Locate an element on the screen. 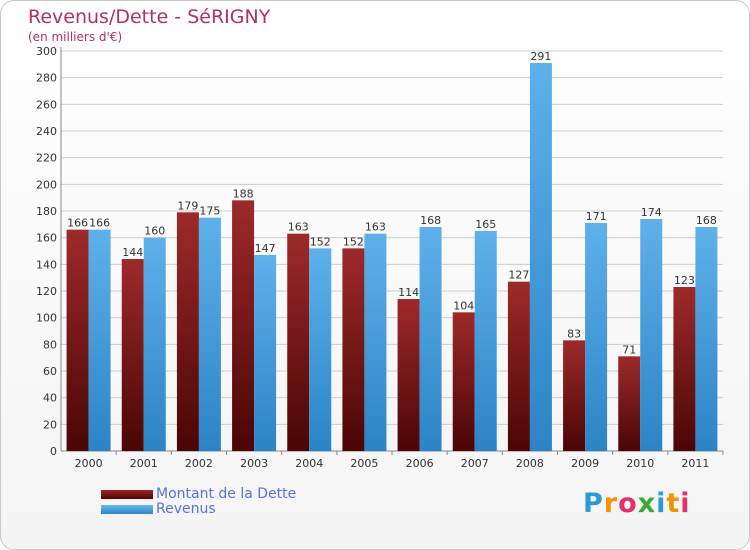 Image resolution: width=750 pixels, height=550 pixels. y-tick-label: 260 is located at coordinates (46, 104).